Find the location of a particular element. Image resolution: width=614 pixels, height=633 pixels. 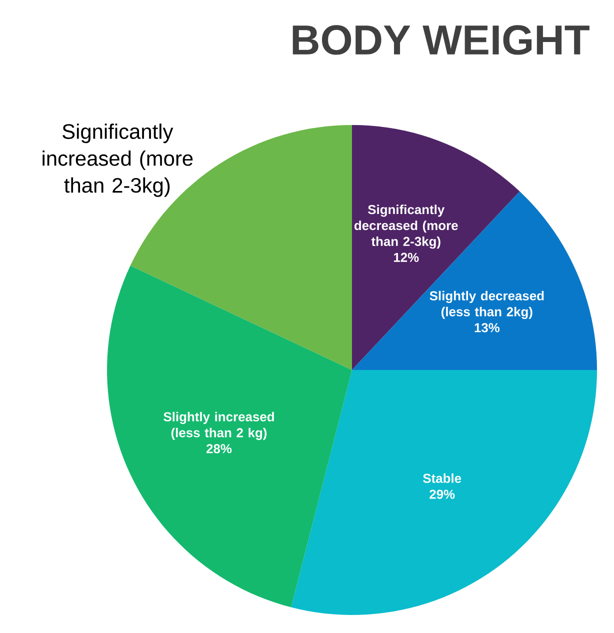

data-label: 13% is located at coordinates (487, 327).